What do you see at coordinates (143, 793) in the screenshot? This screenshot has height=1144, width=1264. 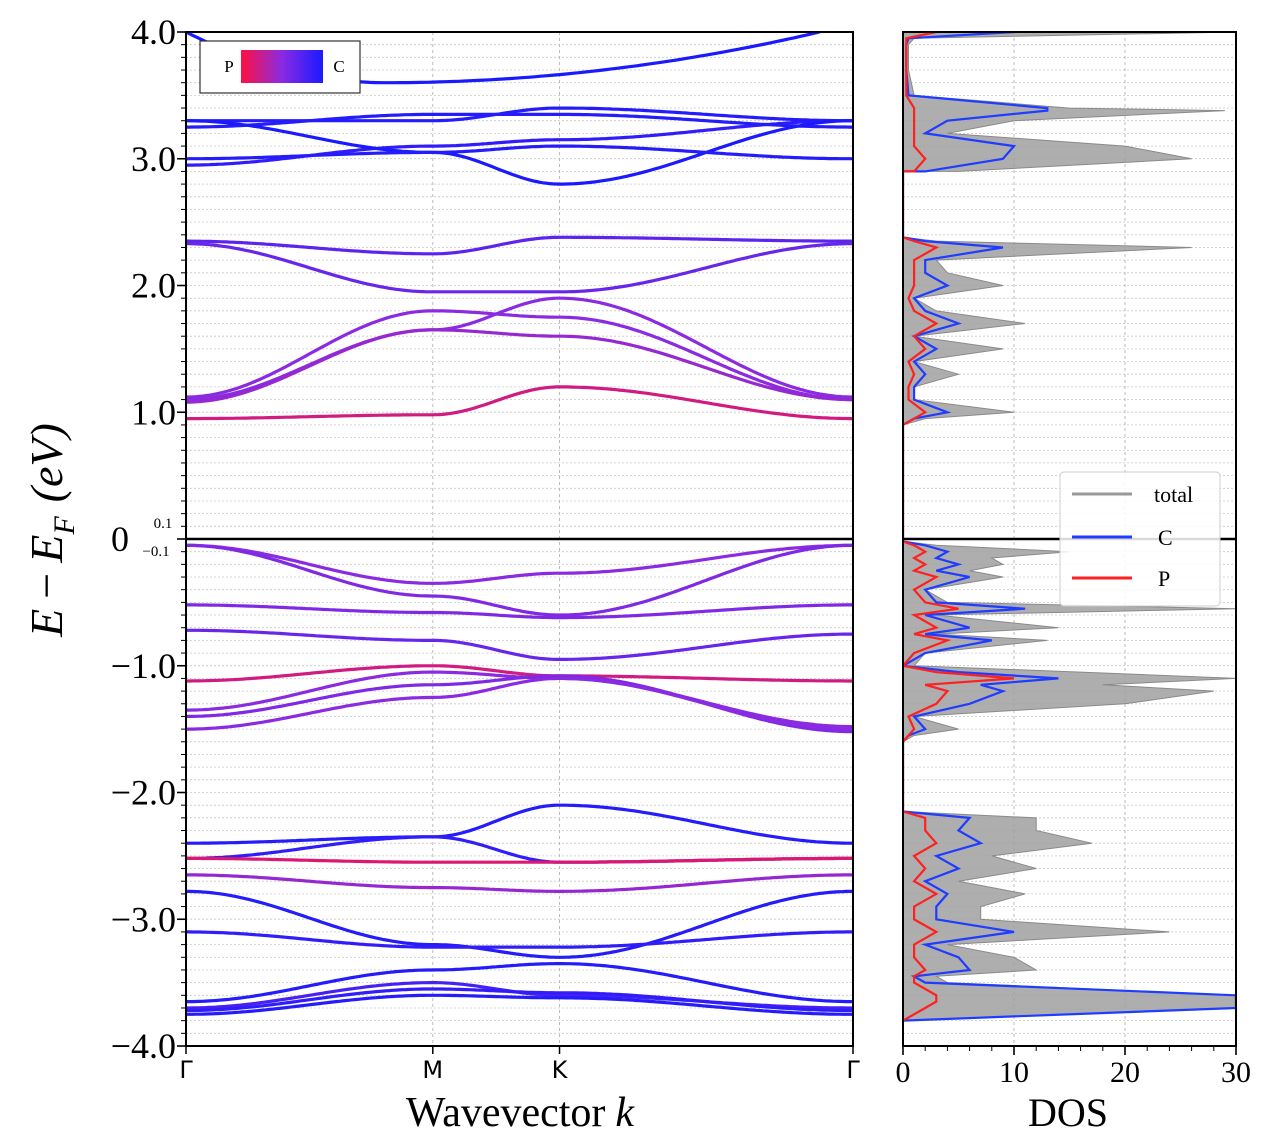 I see `band-y-tick-label: −2.0` at bounding box center [143, 793].